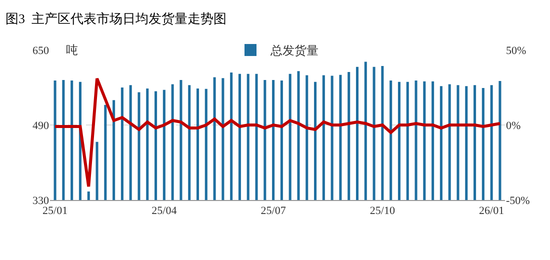  What do you see at coordinates (516, 50) in the screenshot?
I see `y2-tick-label: 50%` at bounding box center [516, 50].